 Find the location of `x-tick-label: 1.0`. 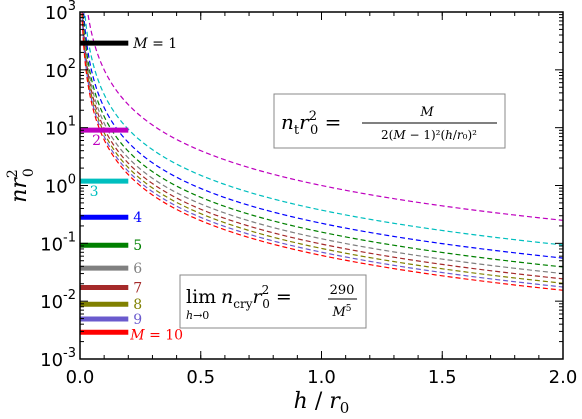

x-tick-label: 1.0 is located at coordinates (321, 377).